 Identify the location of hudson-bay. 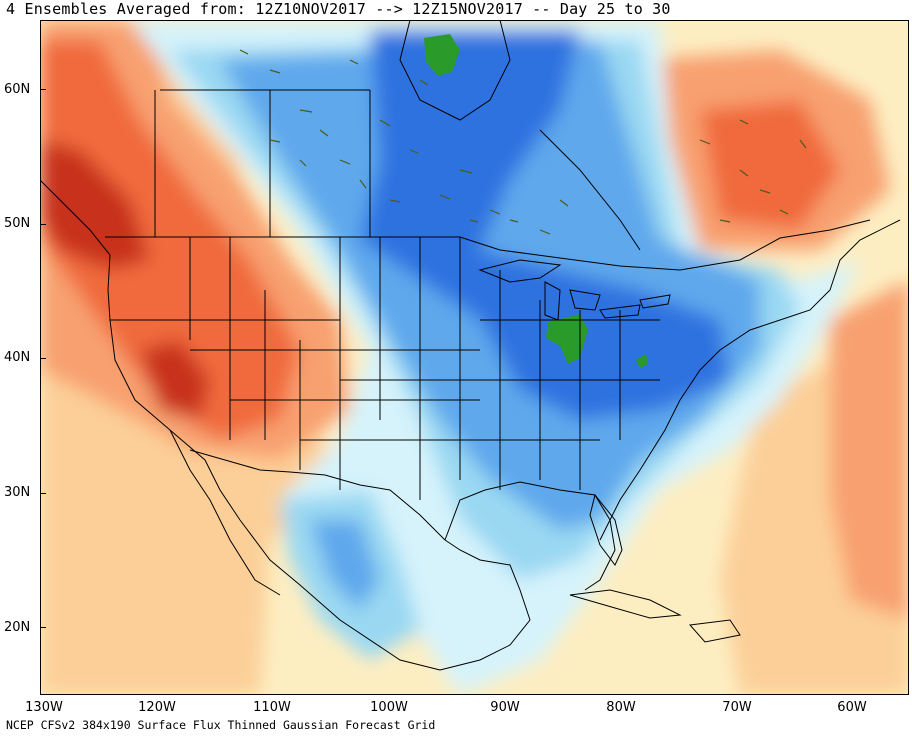
(455, 70).